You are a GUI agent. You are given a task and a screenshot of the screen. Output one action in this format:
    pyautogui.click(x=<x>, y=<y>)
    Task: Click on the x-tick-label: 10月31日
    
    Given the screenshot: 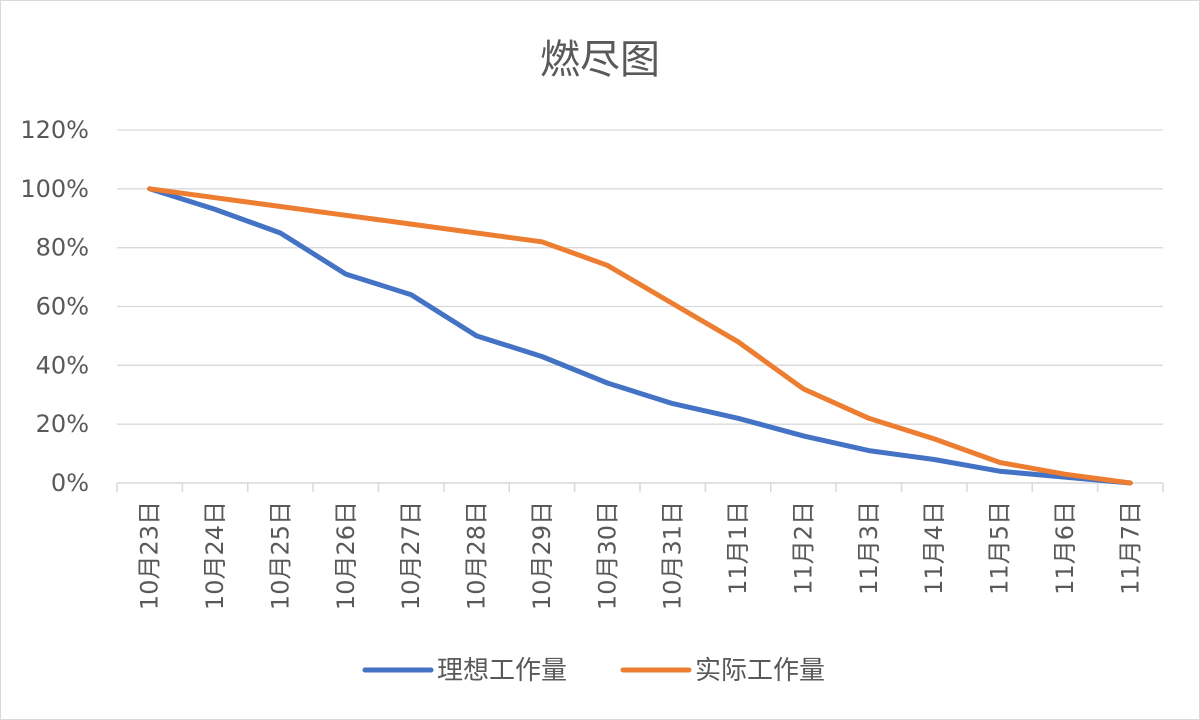 What is the action you would take?
    pyautogui.click(x=673, y=555)
    